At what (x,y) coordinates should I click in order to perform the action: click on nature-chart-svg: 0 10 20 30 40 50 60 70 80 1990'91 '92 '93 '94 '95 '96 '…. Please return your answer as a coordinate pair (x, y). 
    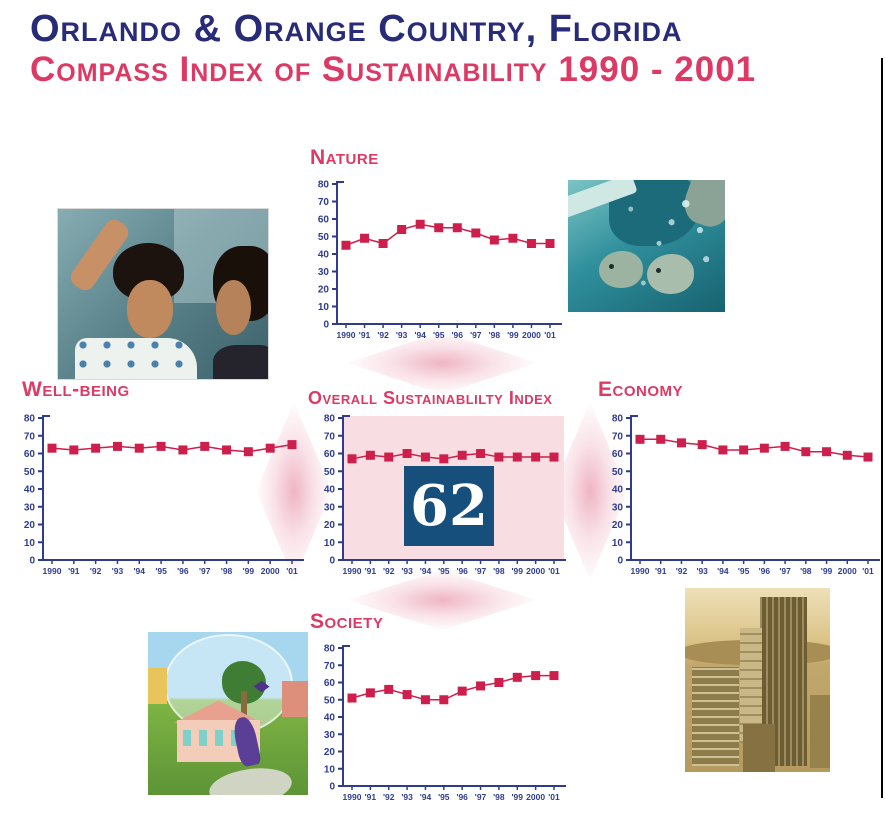
    Looking at the image, I should click on (440, 260).